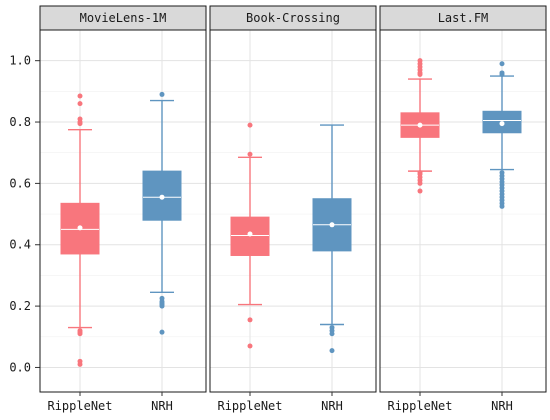 The width and height of the screenshot is (550, 420). Describe the element at coordinates (20, 306) in the screenshot. I see `y-tick-label: 0.2` at that location.